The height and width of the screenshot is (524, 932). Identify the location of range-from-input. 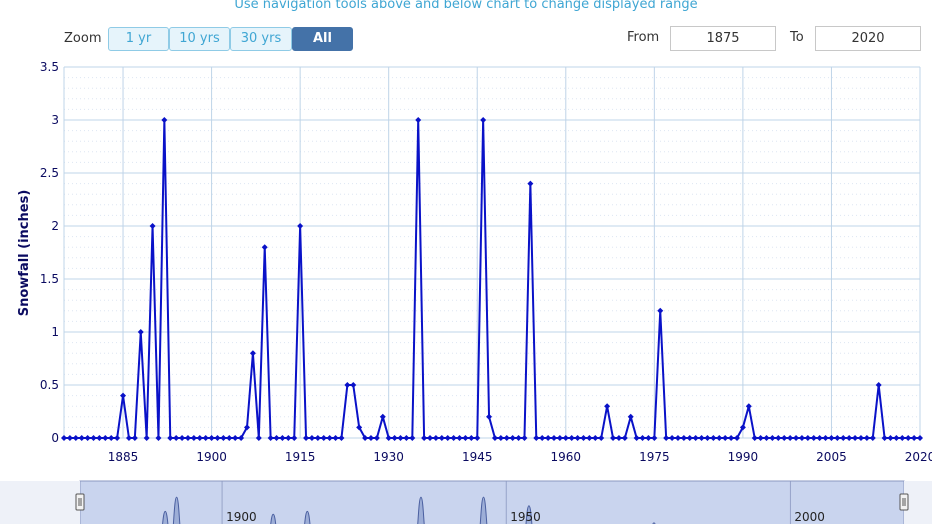
(723, 38).